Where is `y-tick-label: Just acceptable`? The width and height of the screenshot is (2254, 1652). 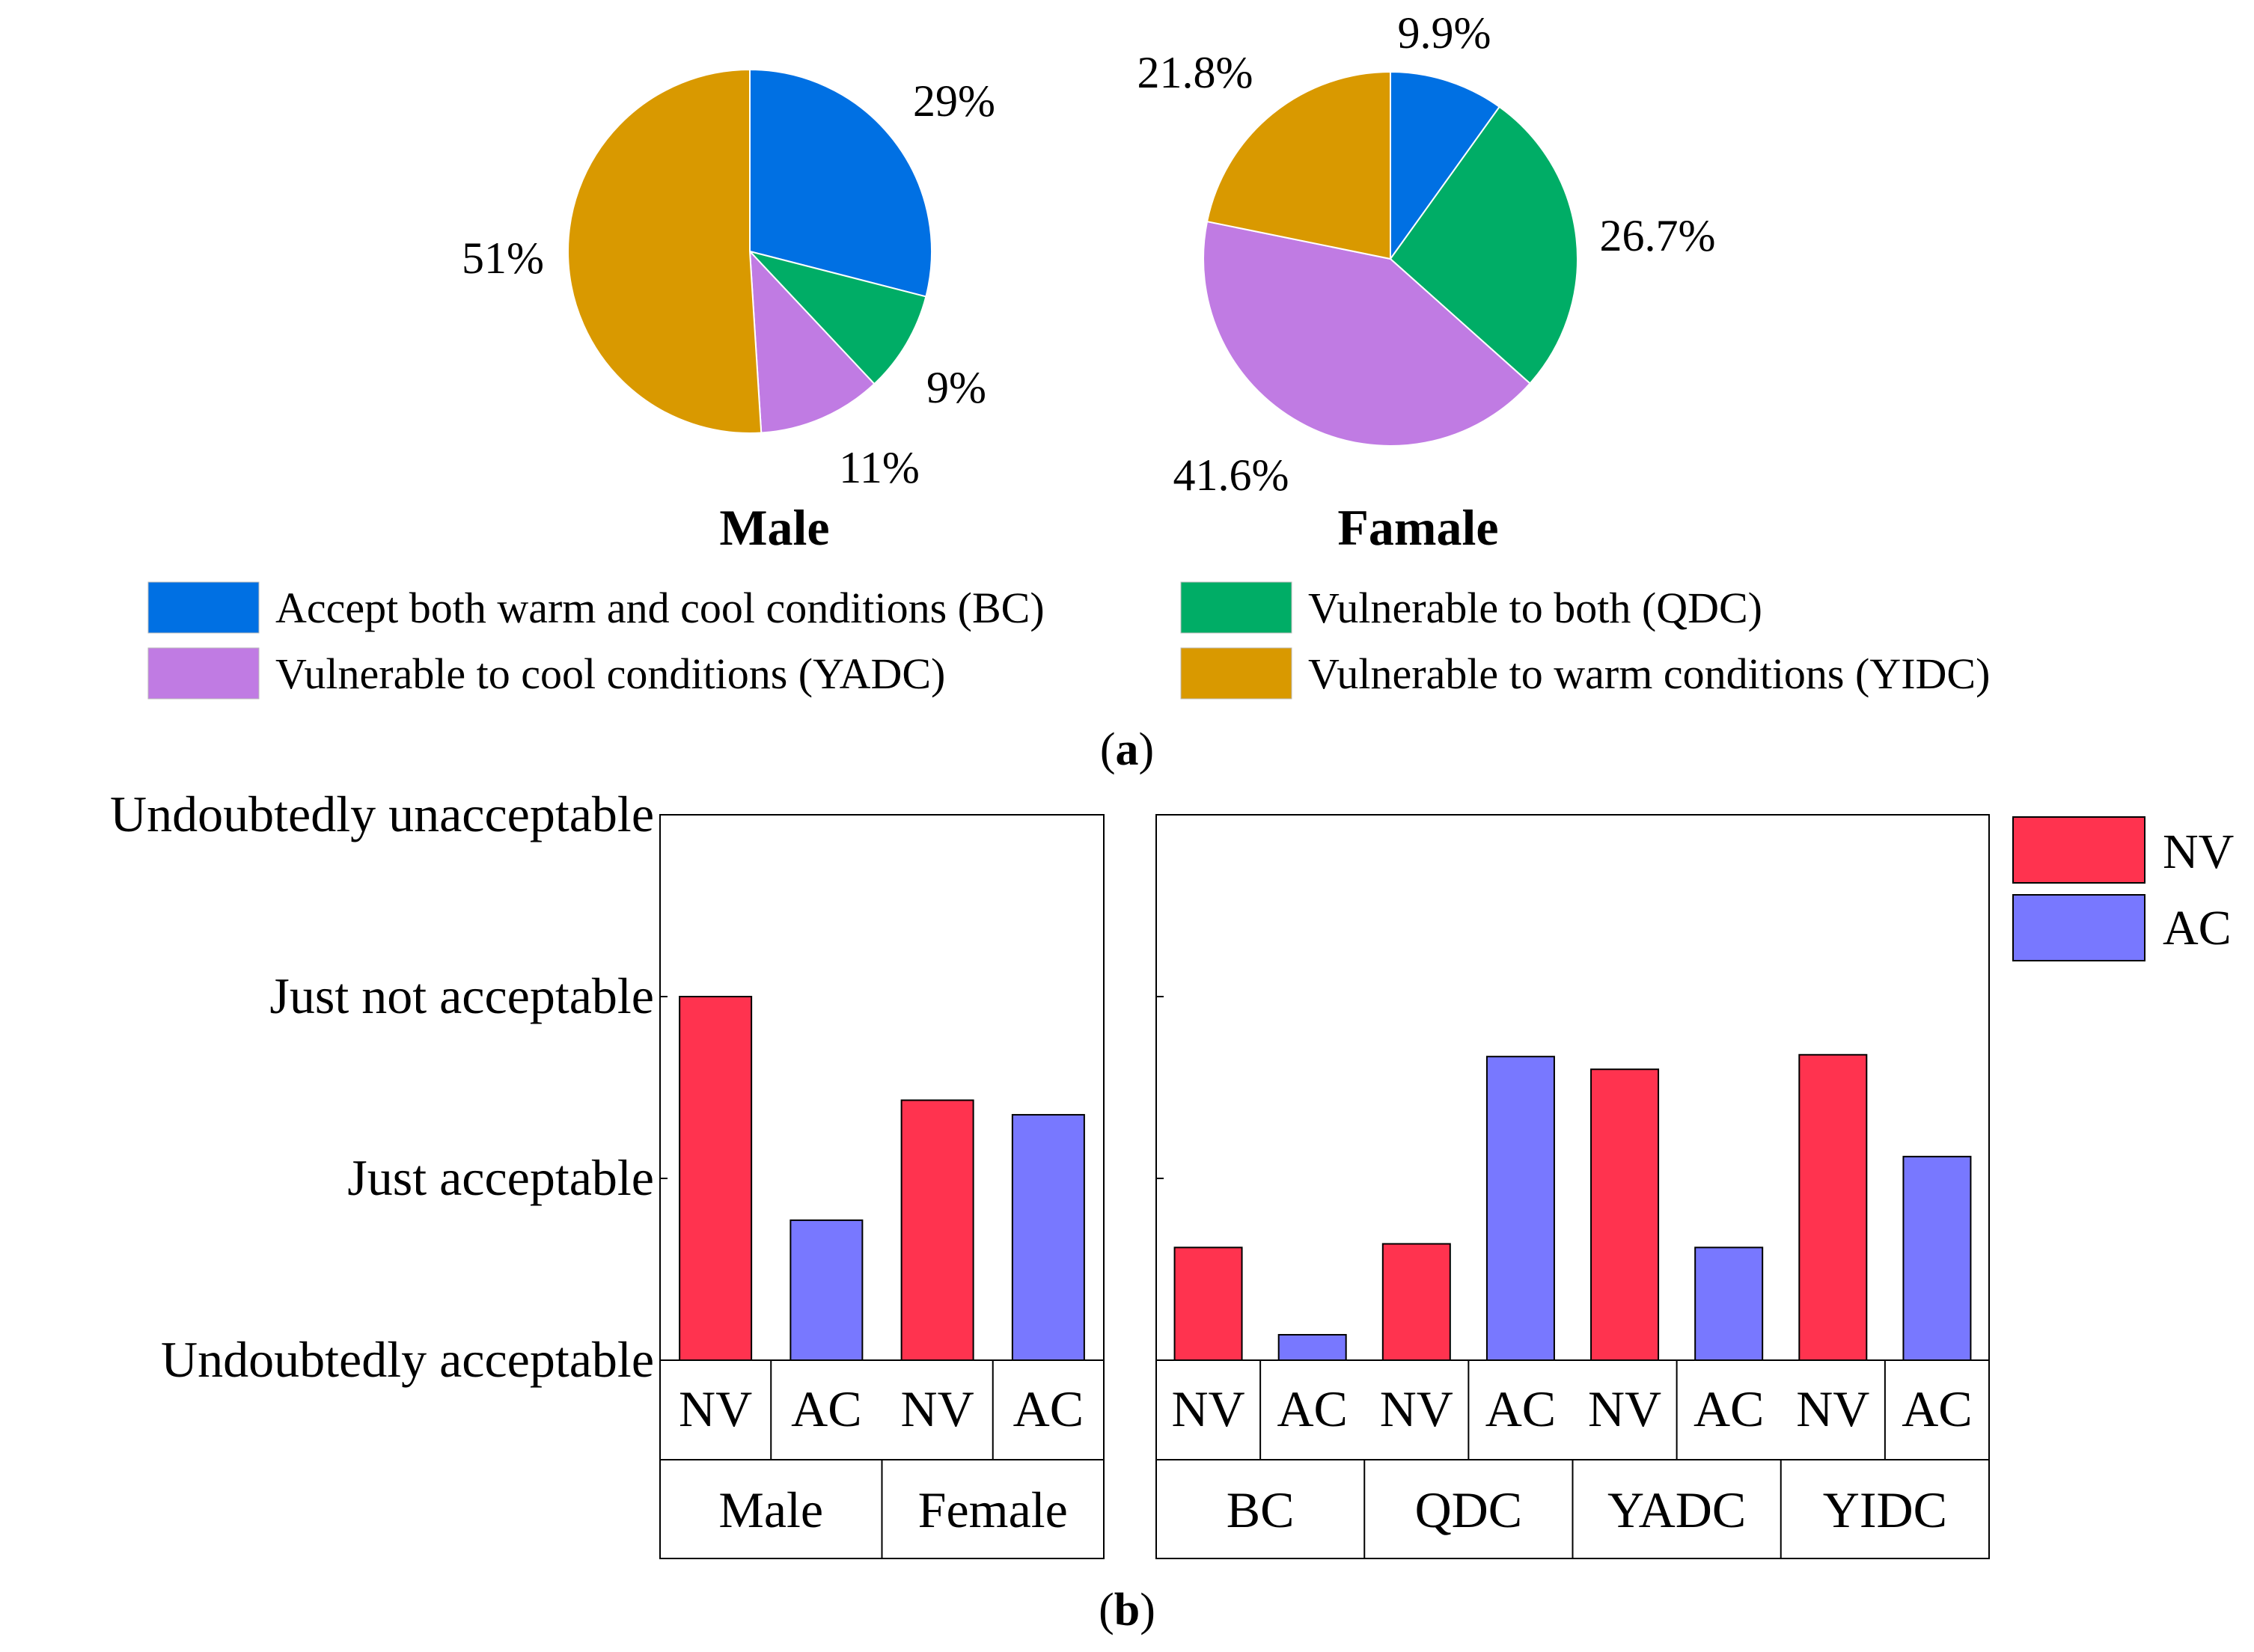
y-tick-label: Just acceptable is located at coordinates (500, 1177).